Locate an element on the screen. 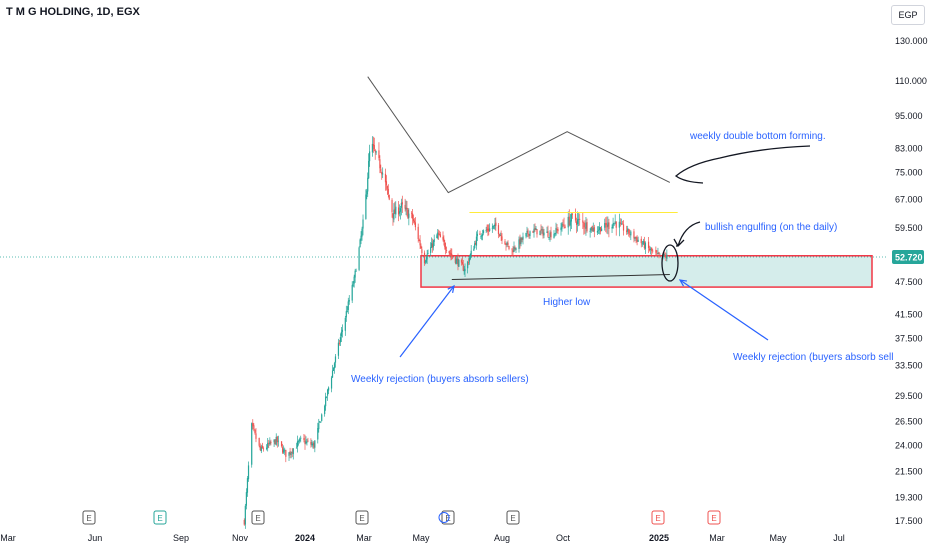  currency-button: EGP is located at coordinates (908, 15).